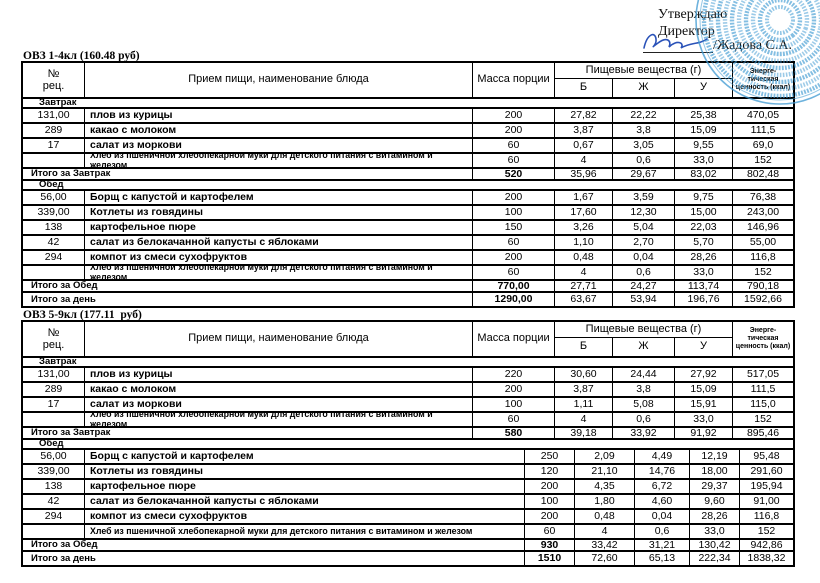 The height and width of the screenshot is (583, 820). I want to click on section-header: Обед, so click(51, 185).